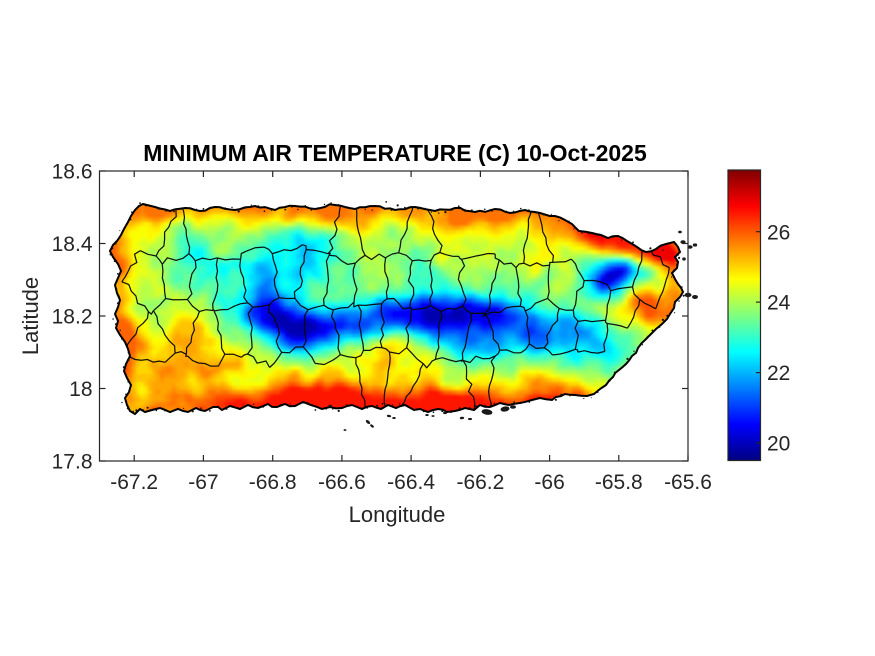  What do you see at coordinates (134, 482) in the screenshot?
I see `svg-text: -67.2` at bounding box center [134, 482].